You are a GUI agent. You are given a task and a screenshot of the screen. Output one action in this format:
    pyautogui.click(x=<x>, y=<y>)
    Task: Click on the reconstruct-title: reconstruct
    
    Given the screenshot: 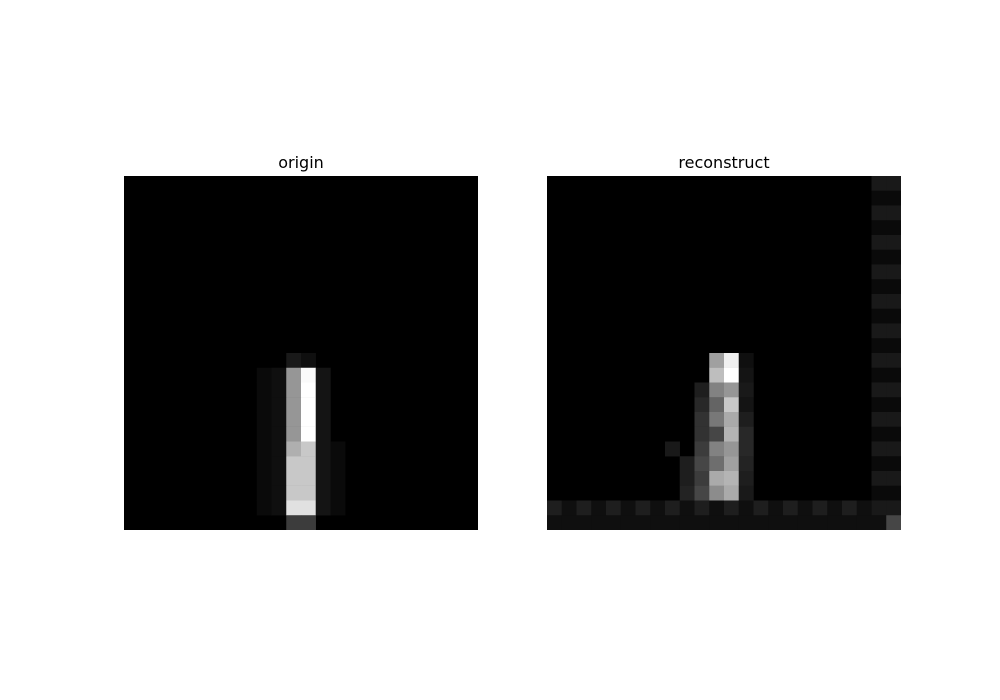 What is the action you would take?
    pyautogui.click(x=724, y=162)
    